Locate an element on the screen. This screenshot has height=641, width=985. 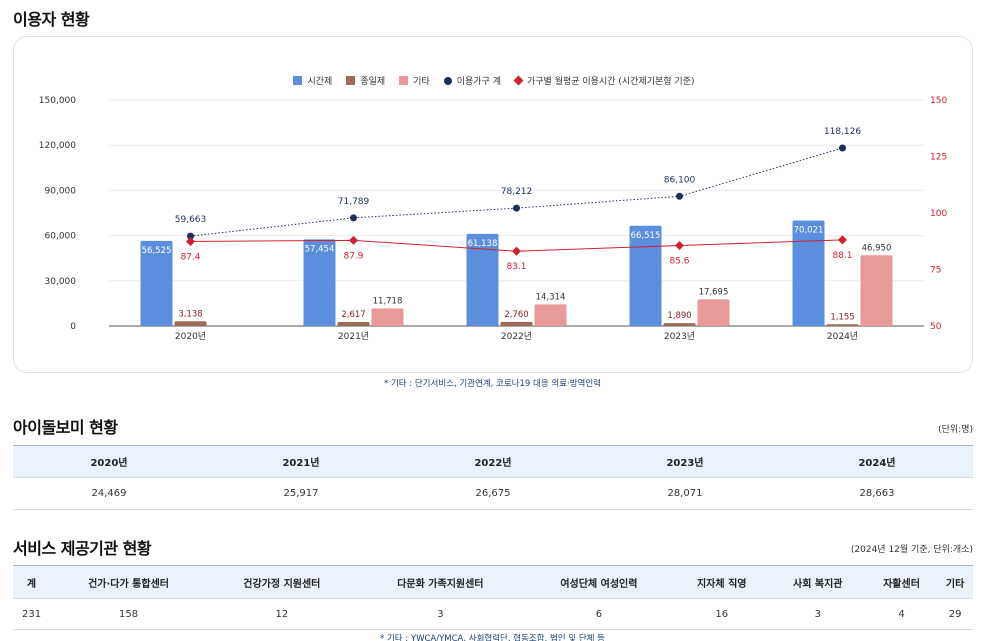
bar-종일제-2021년 is located at coordinates (353, 324).